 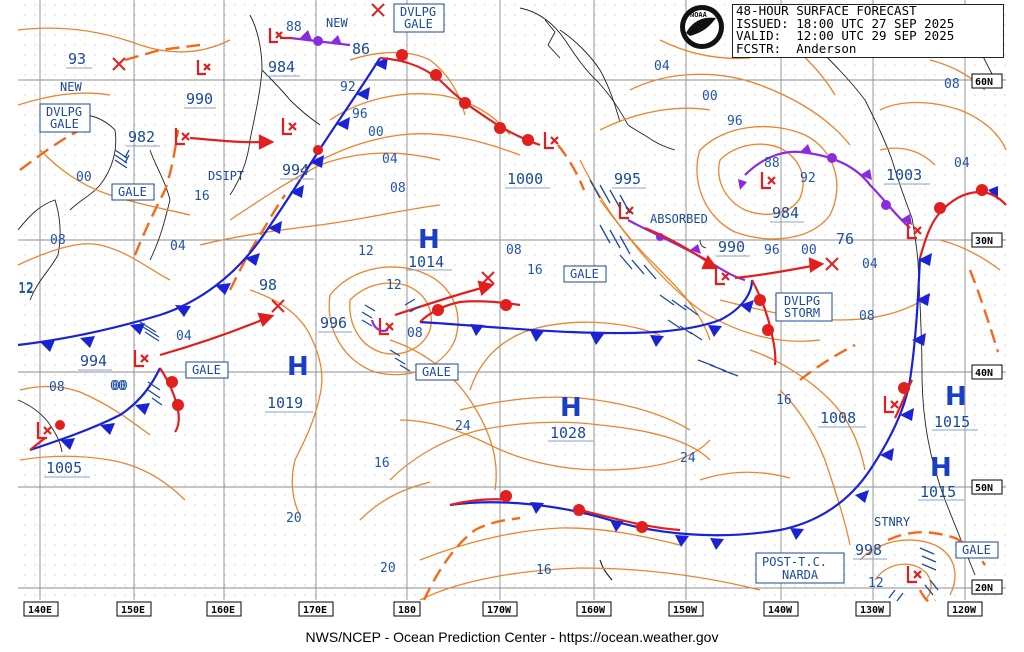 What do you see at coordinates (772, 163) in the screenshot?
I see `svg-text: 88` at bounding box center [772, 163].